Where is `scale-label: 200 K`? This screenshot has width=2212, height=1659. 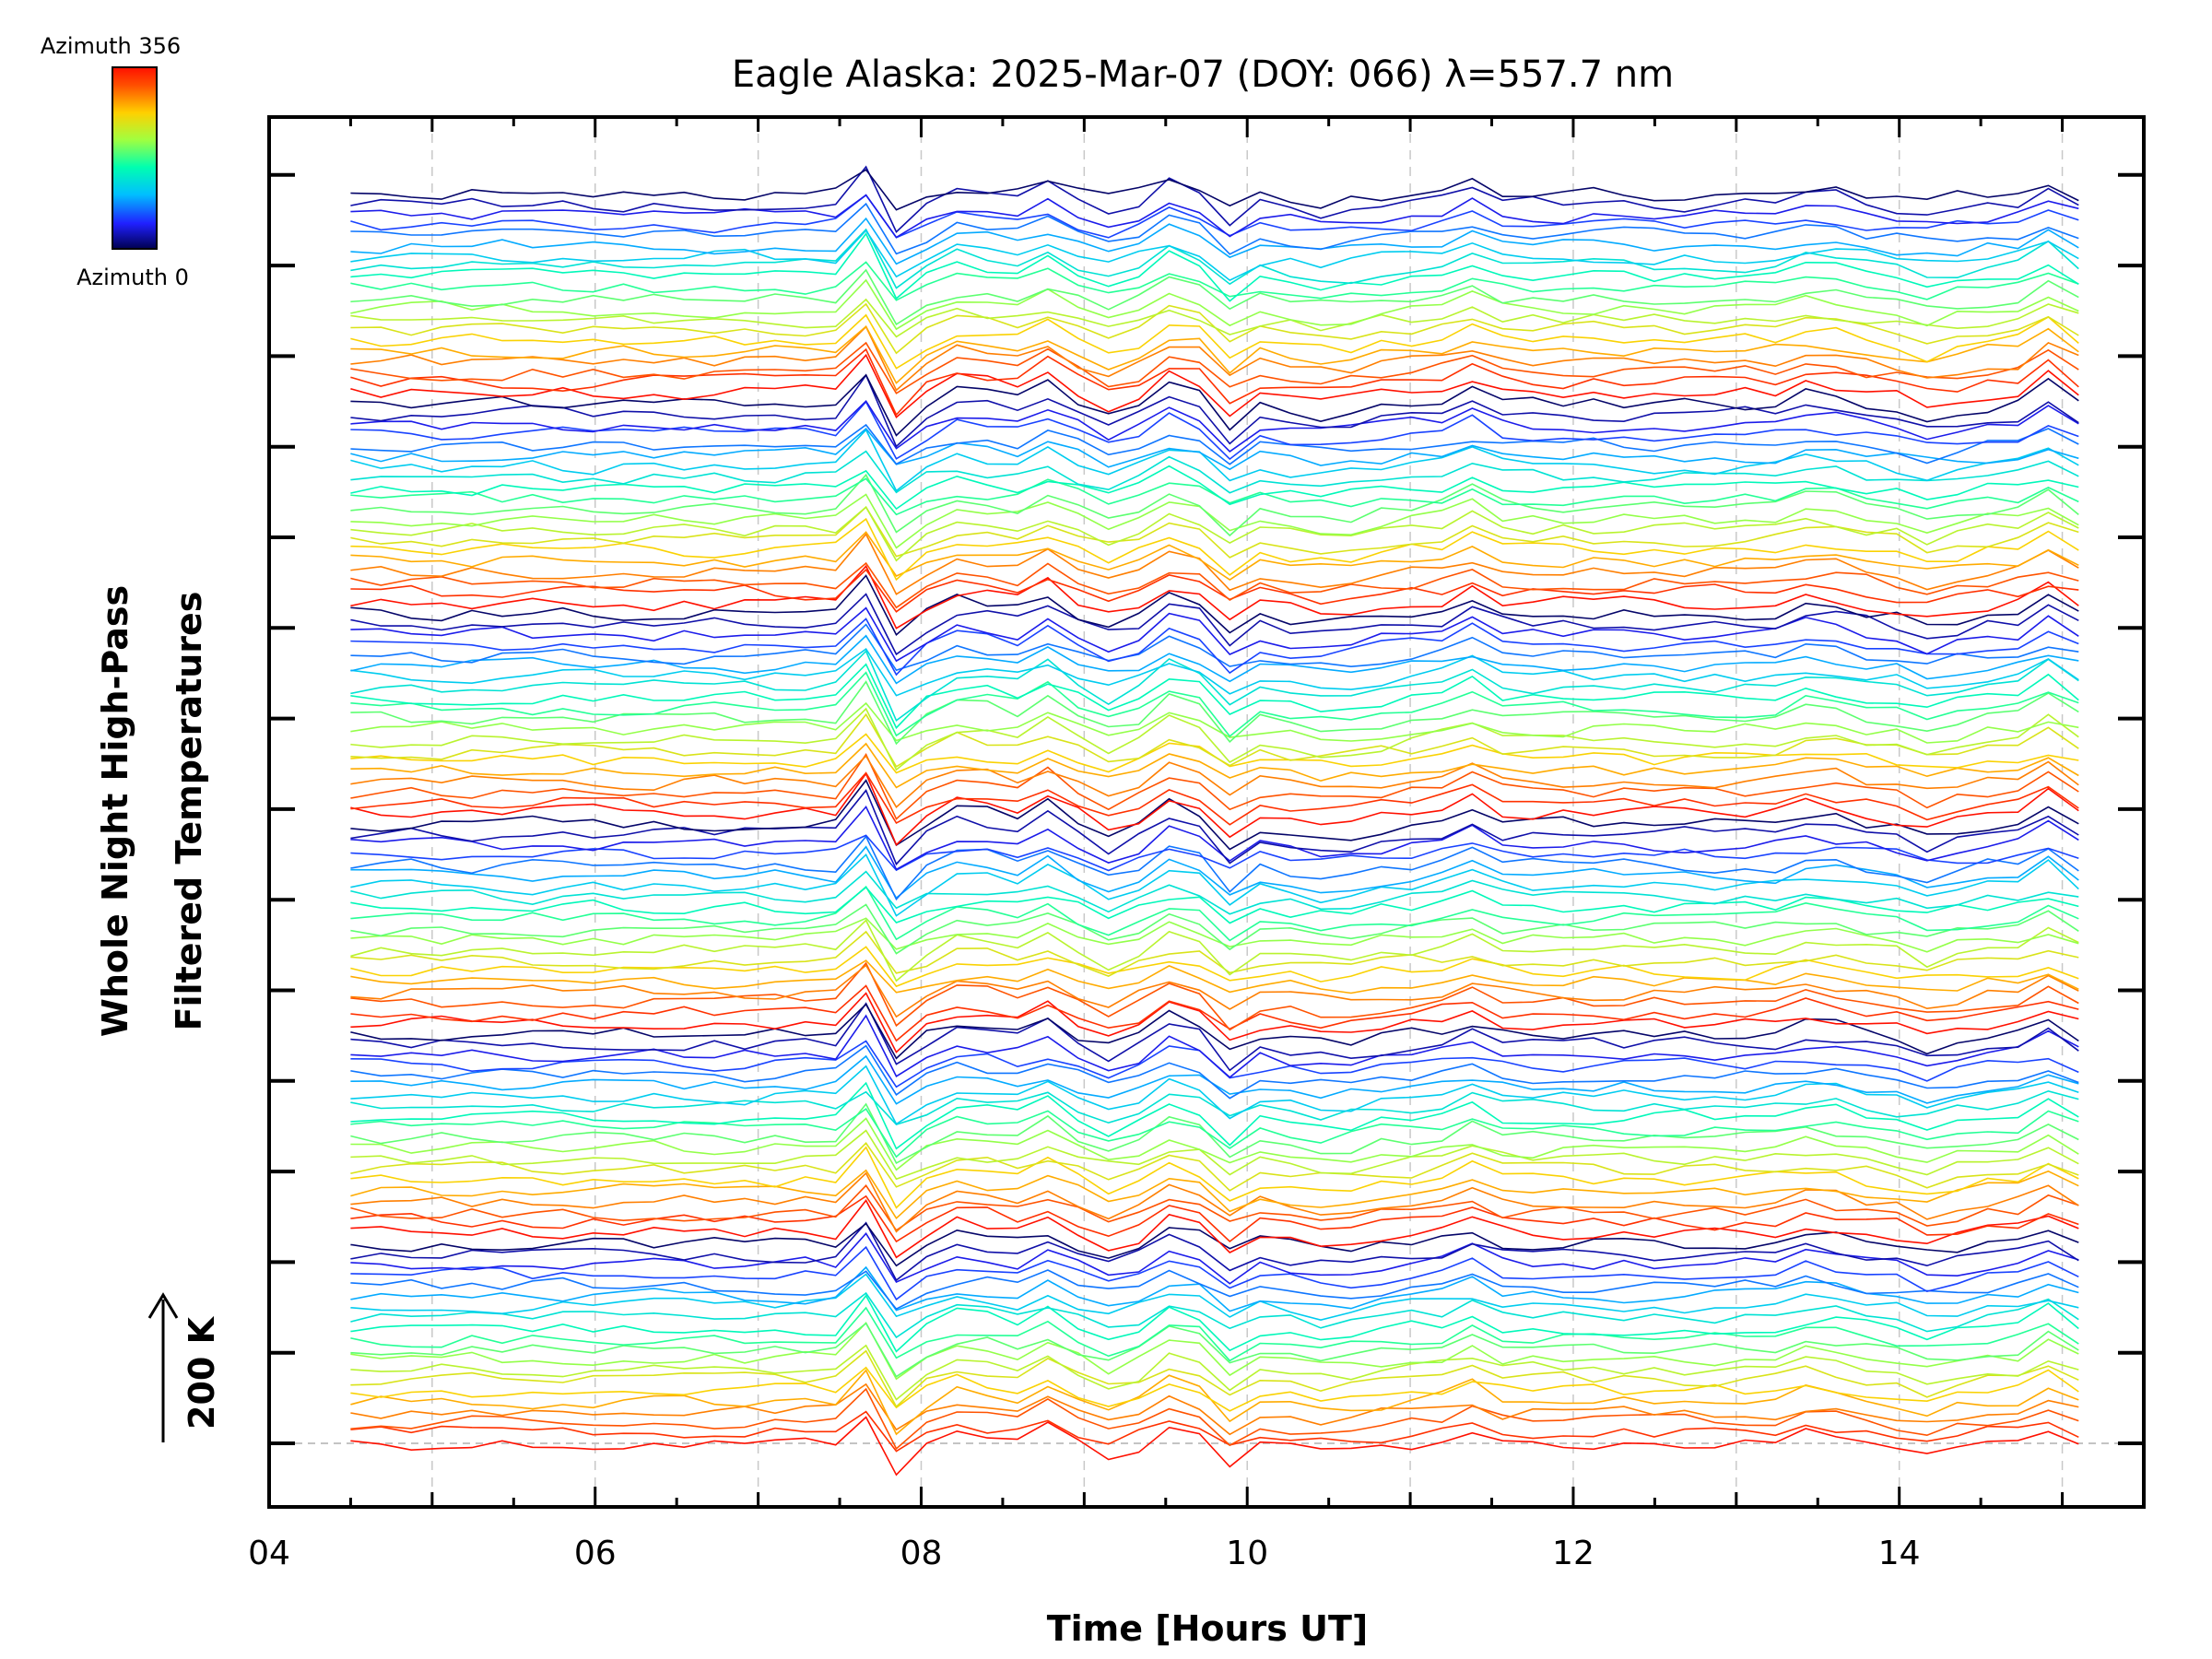 scale-label: 200 K is located at coordinates (202, 1372).